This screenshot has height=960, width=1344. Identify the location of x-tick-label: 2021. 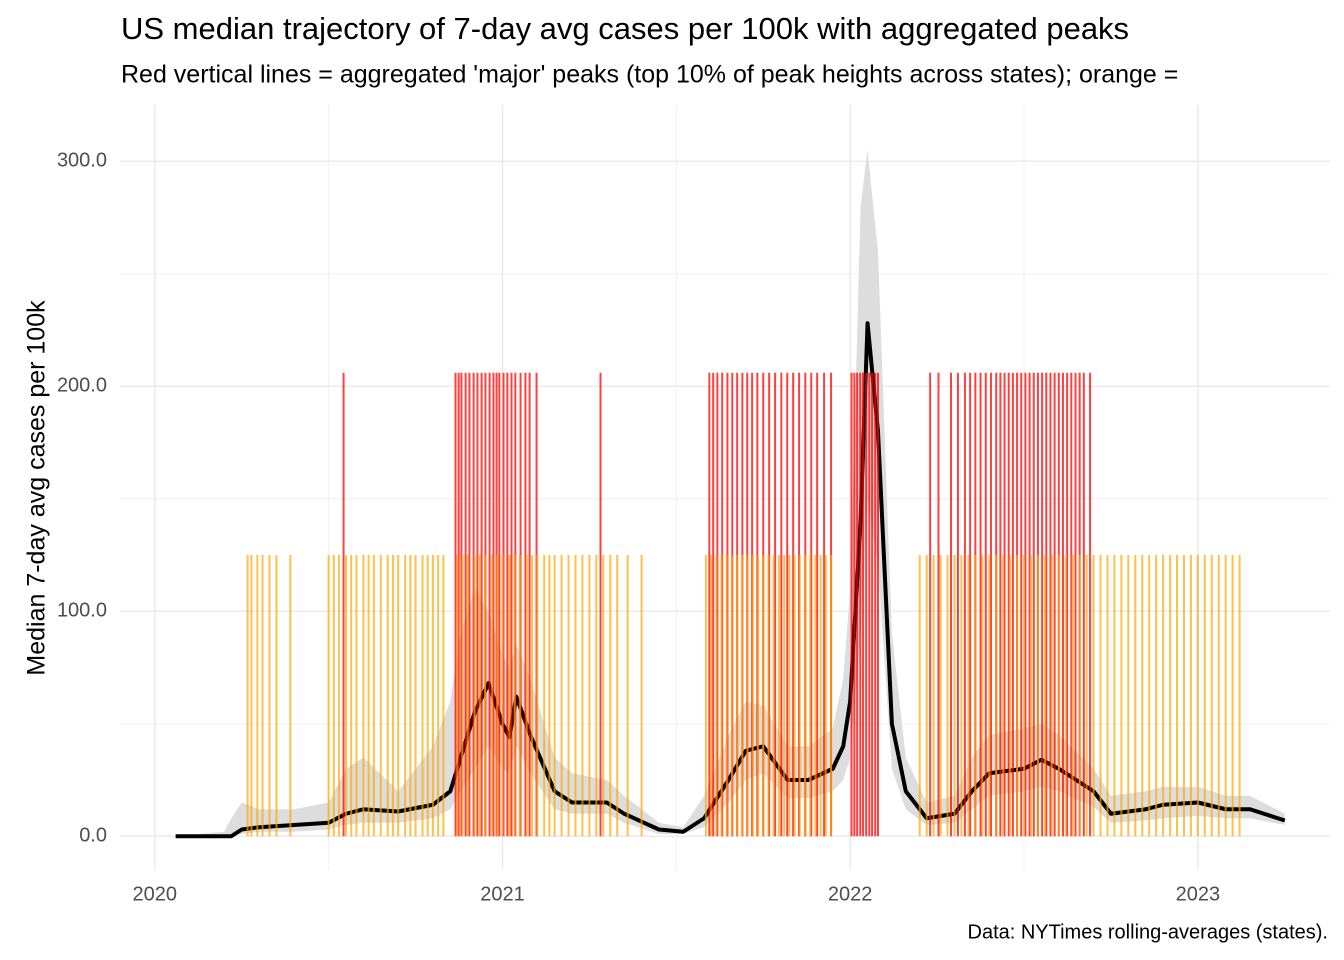
(502, 894).